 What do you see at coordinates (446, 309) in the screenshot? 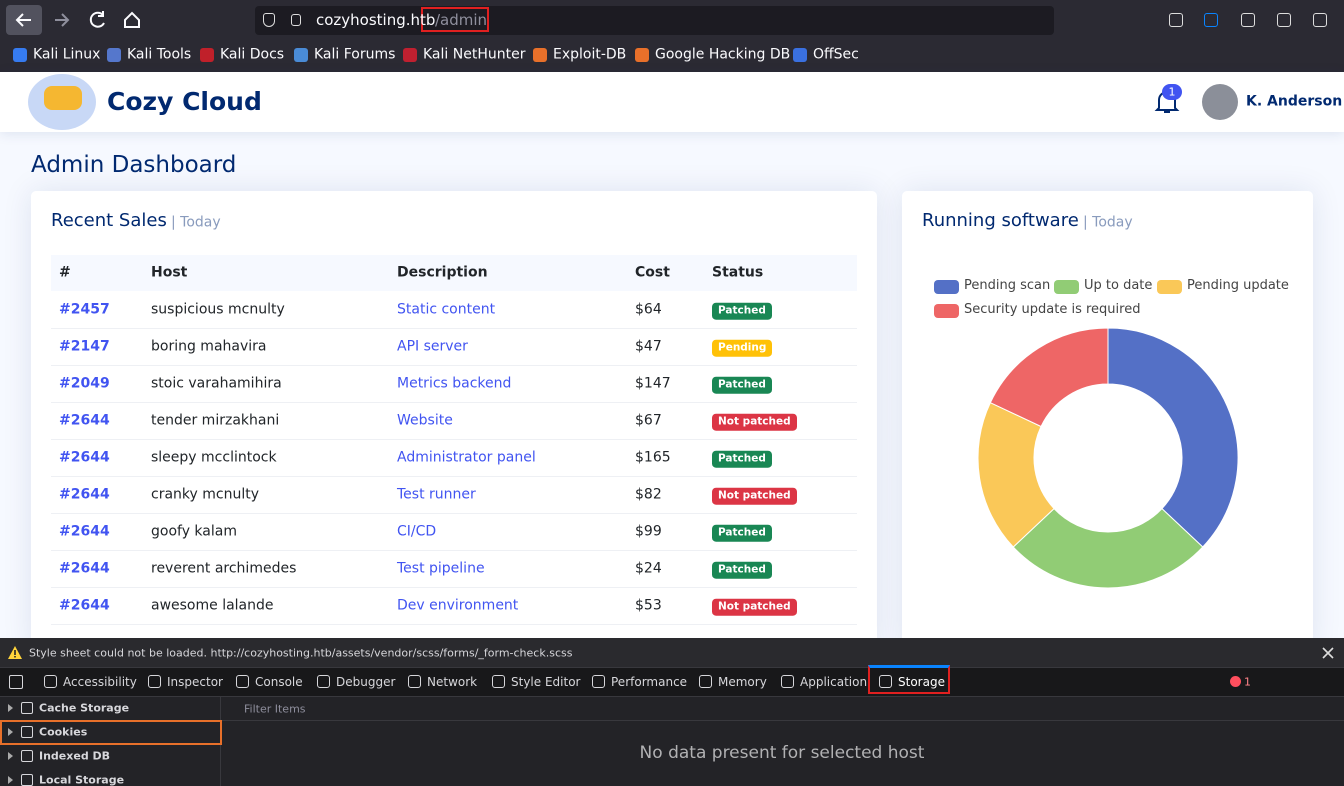
I see `description: Static content` at bounding box center [446, 309].